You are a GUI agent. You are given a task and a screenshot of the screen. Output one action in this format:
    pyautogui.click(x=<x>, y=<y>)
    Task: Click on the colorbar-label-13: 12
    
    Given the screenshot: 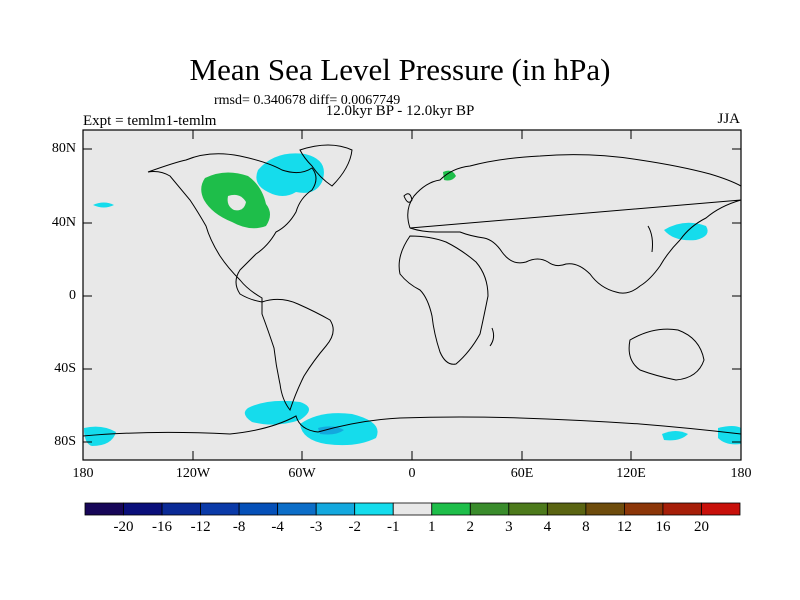 What is the action you would take?
    pyautogui.click(x=624, y=527)
    